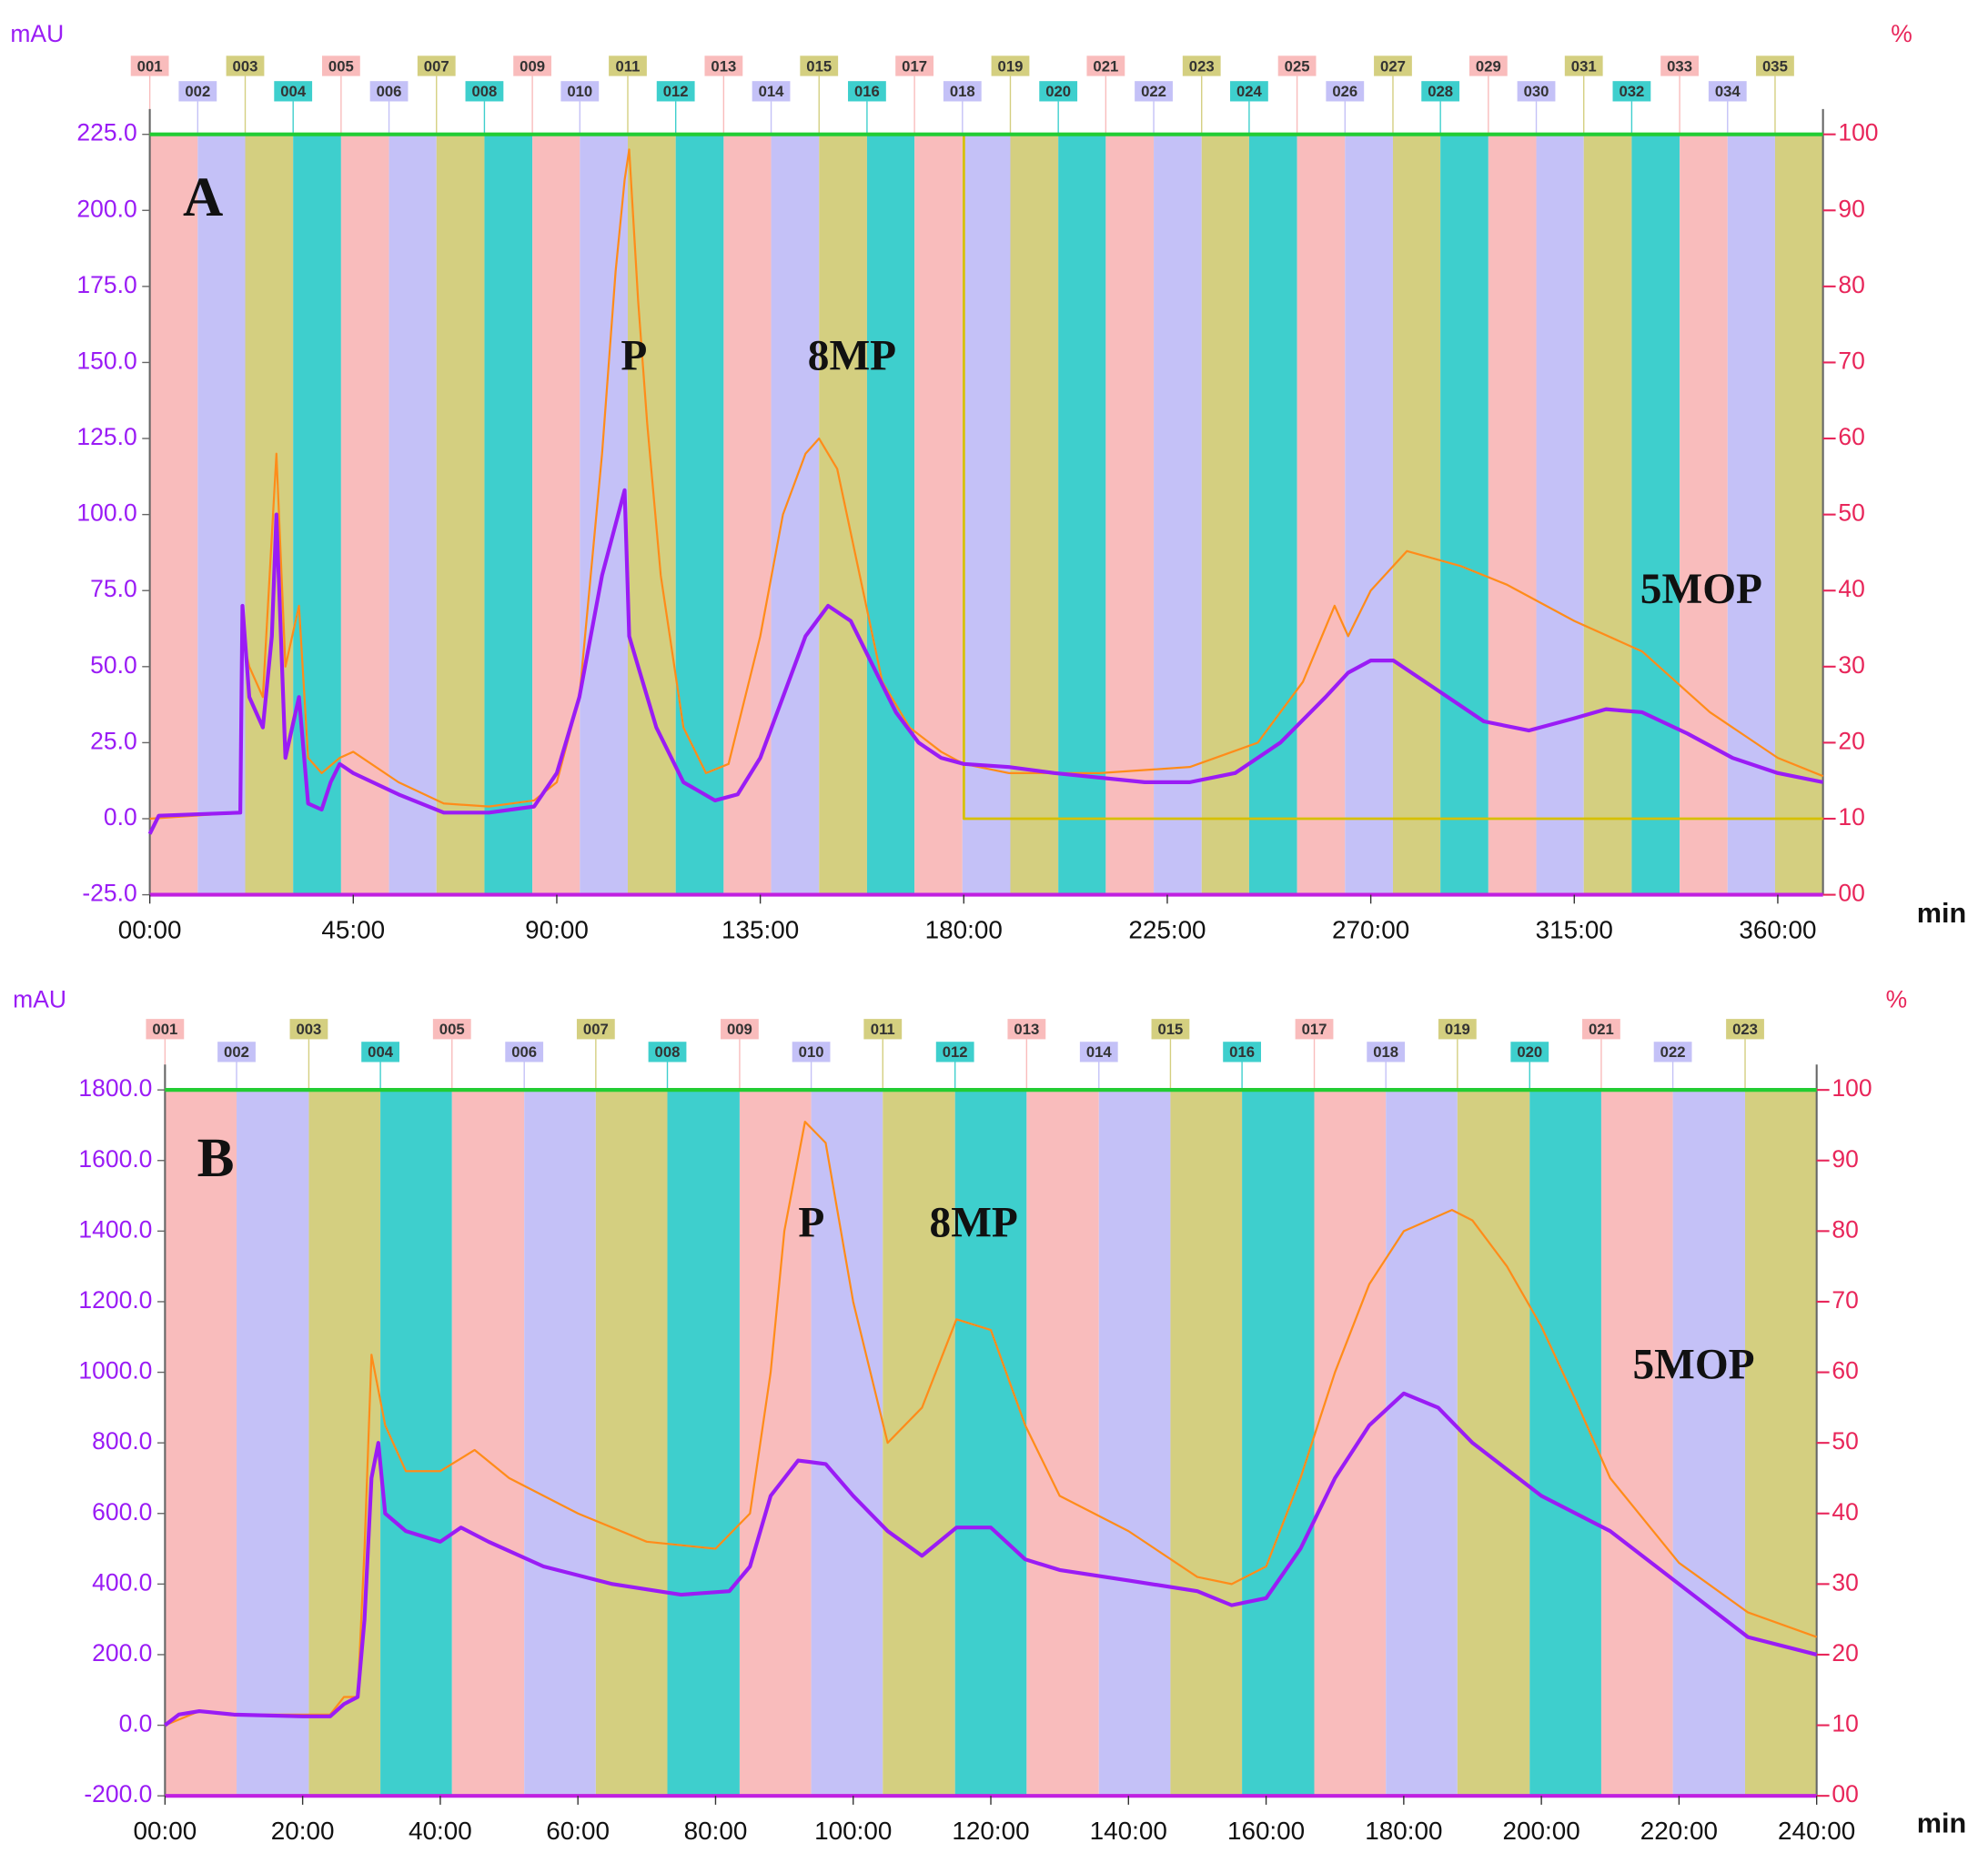 The image size is (1988, 1863). I want to click on annotation: B, so click(216, 1158).